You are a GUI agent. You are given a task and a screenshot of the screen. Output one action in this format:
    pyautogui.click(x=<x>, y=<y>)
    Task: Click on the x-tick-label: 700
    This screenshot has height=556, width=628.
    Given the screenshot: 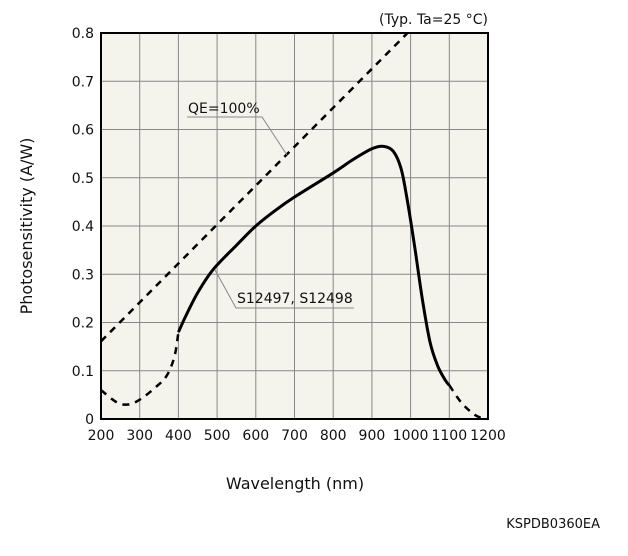 What is the action you would take?
    pyautogui.click(x=294, y=436)
    